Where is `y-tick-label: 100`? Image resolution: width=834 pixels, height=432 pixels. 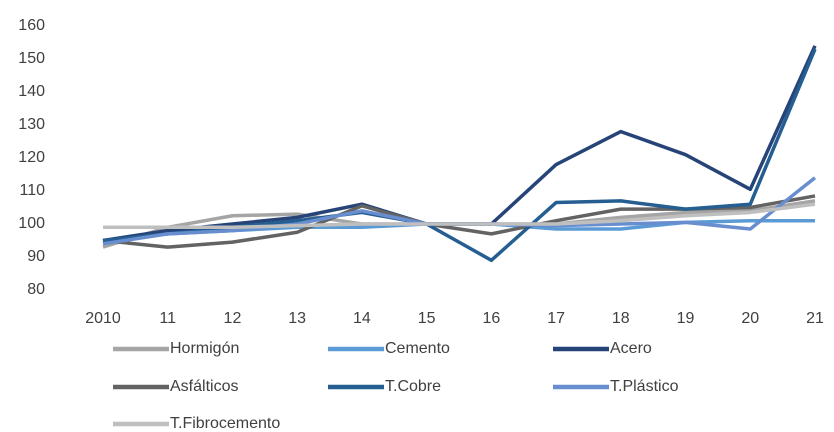
y-tick-label: 100 is located at coordinates (31, 223).